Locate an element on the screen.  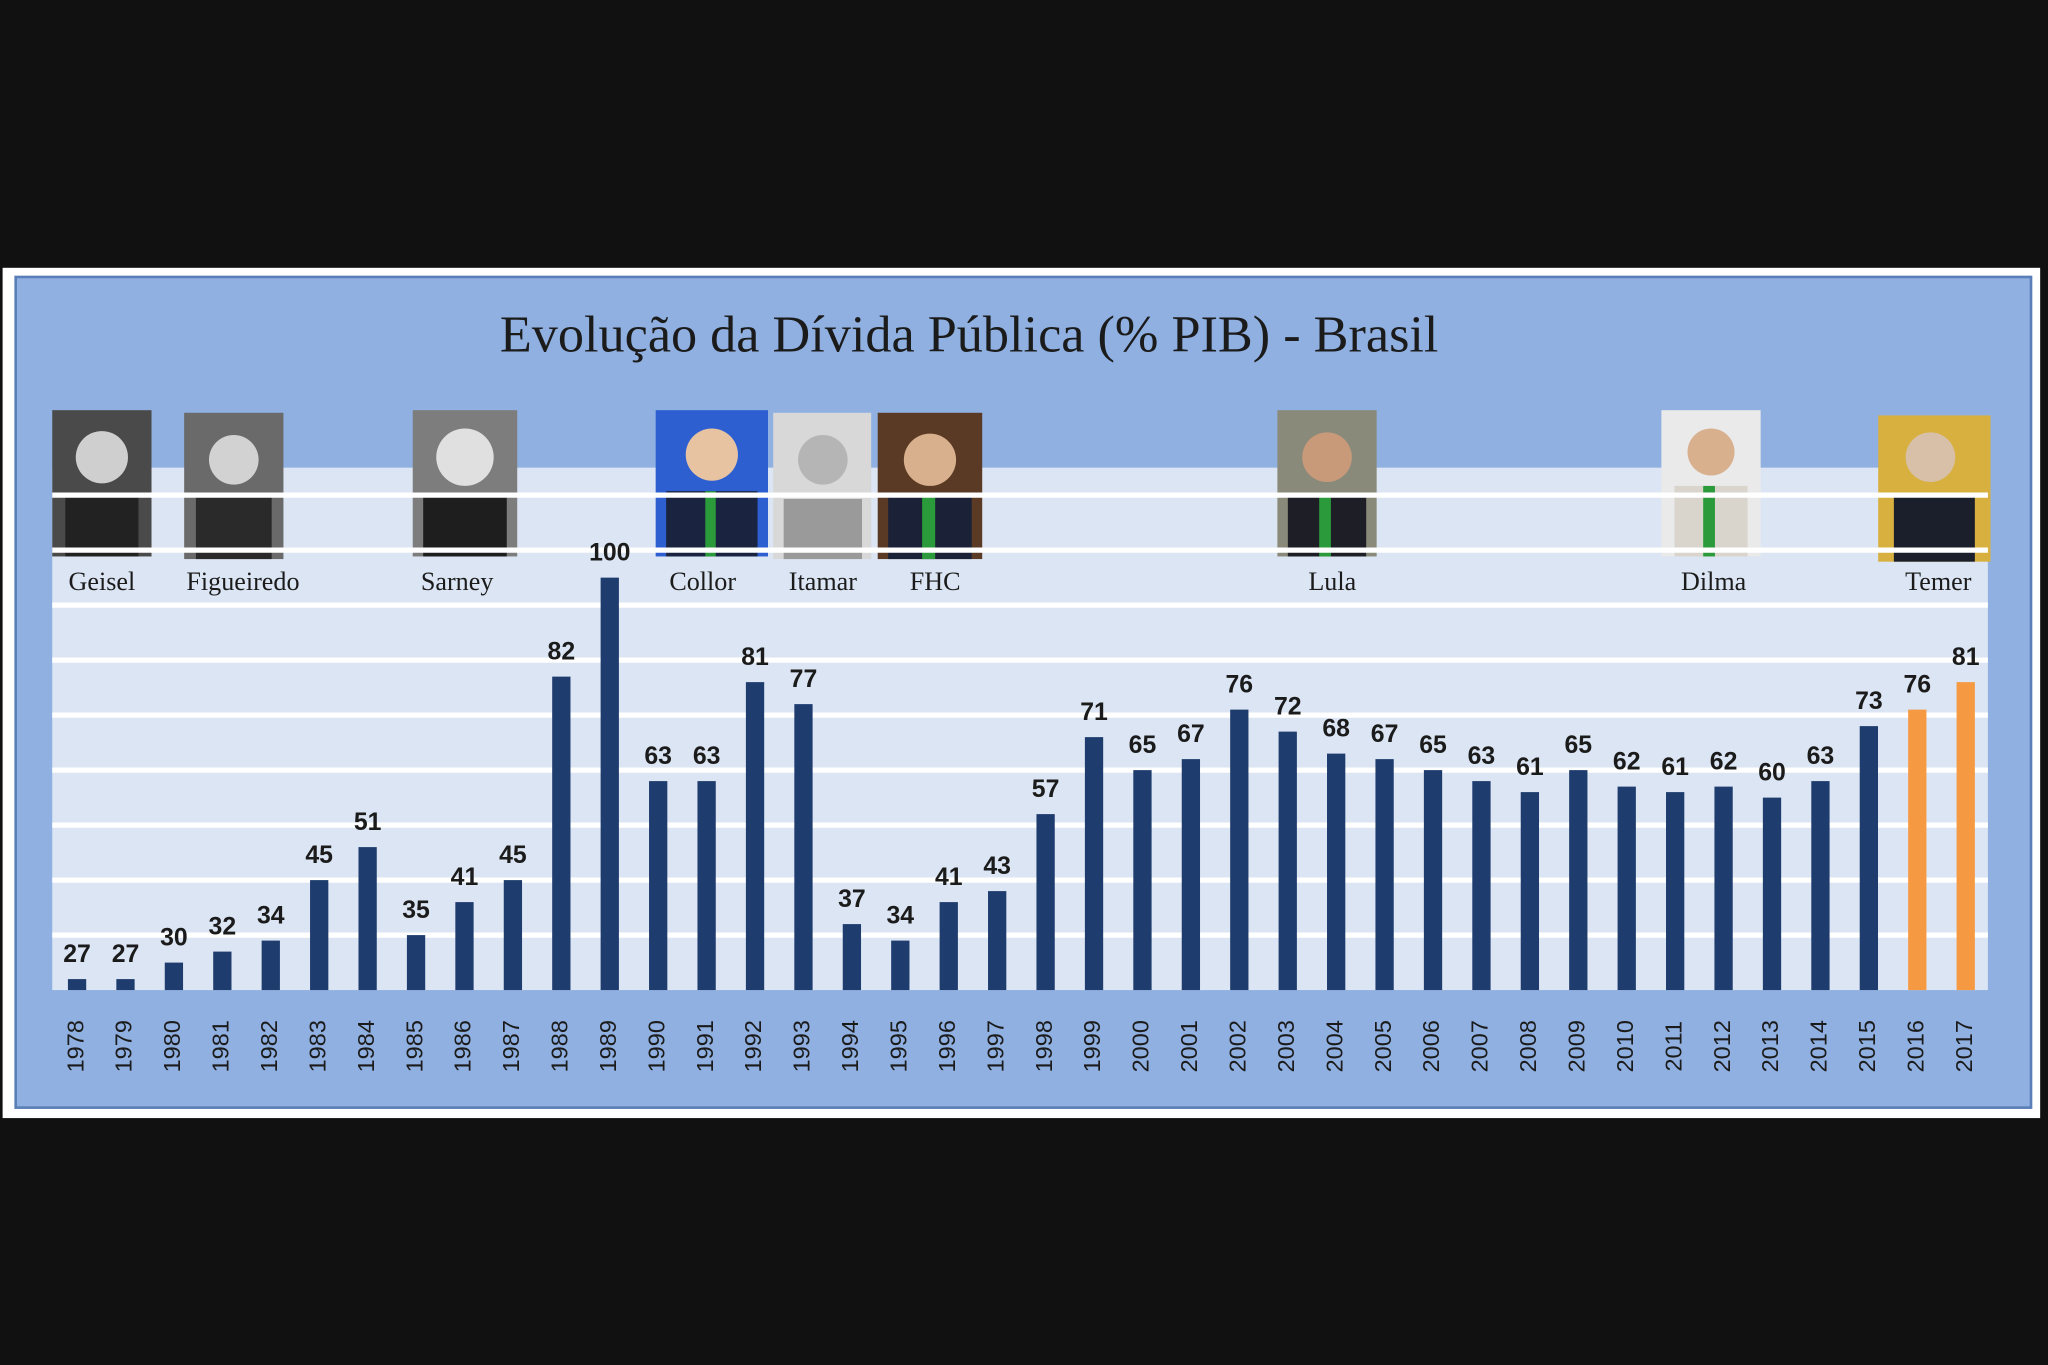
x-tick-label: 1981 is located at coordinates (221, 1046).